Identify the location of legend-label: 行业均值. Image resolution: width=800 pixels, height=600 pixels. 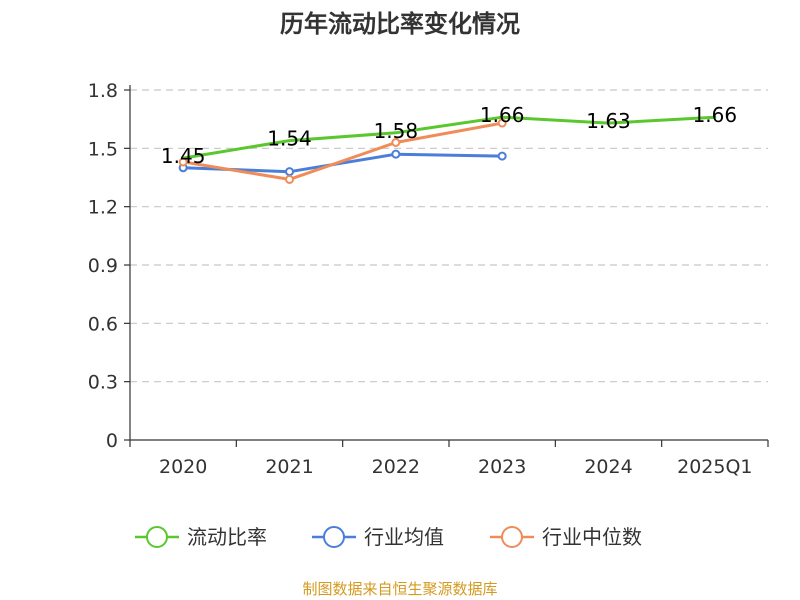
(404, 537).